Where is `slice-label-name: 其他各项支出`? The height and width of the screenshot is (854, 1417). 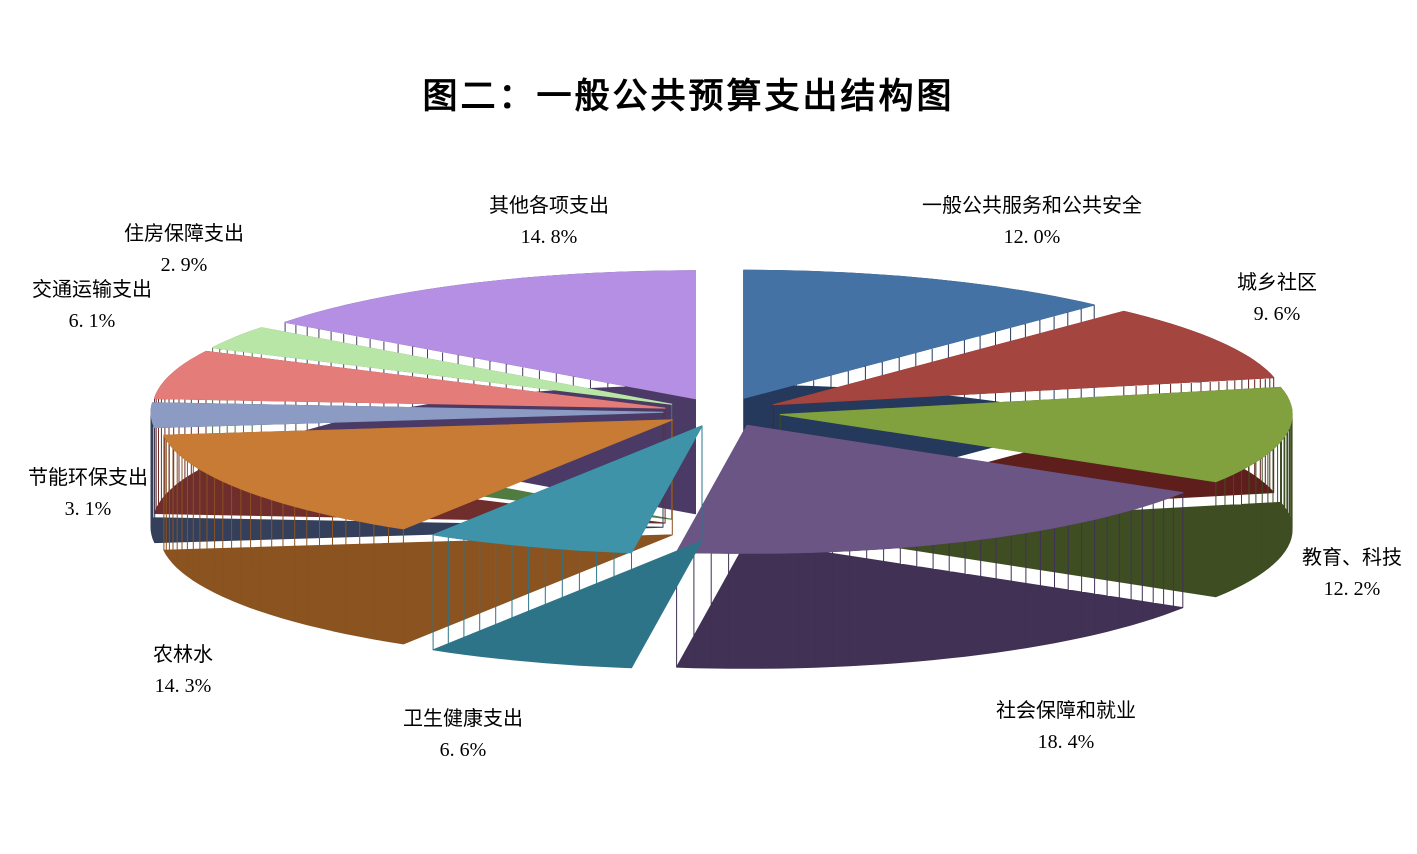
slice-label-name: 其他各项支出 is located at coordinates (549, 206).